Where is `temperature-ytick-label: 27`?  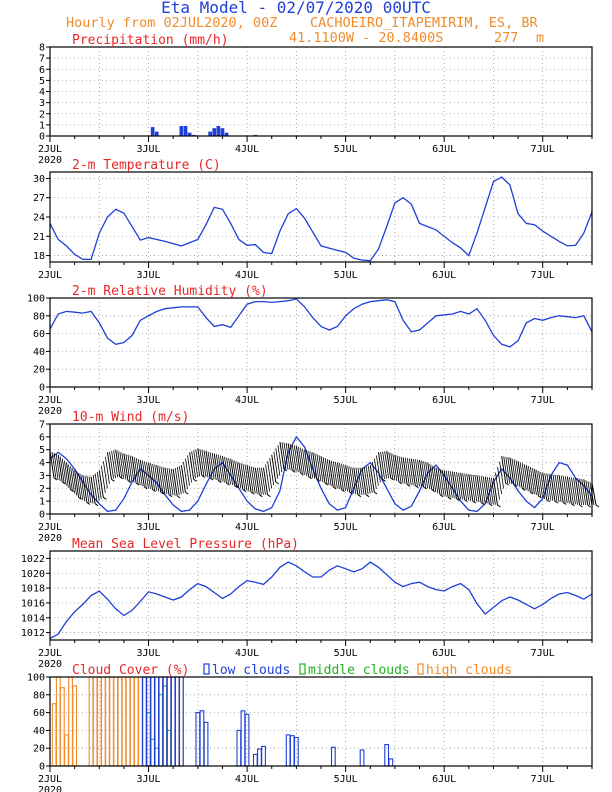 temperature-ytick-label: 27 is located at coordinates (39, 198).